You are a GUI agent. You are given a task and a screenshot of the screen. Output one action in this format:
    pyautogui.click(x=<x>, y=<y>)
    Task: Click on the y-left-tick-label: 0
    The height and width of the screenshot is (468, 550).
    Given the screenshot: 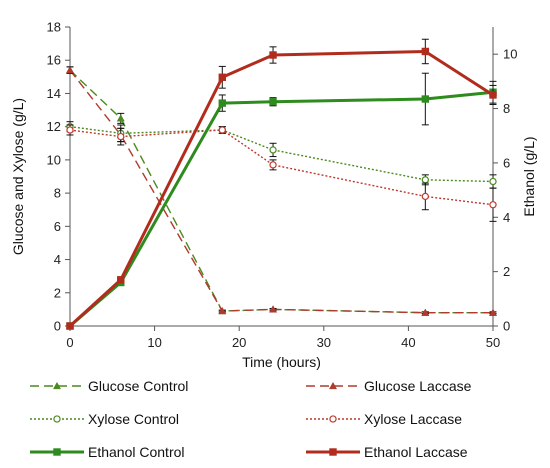 What is the action you would take?
    pyautogui.click(x=57, y=326)
    